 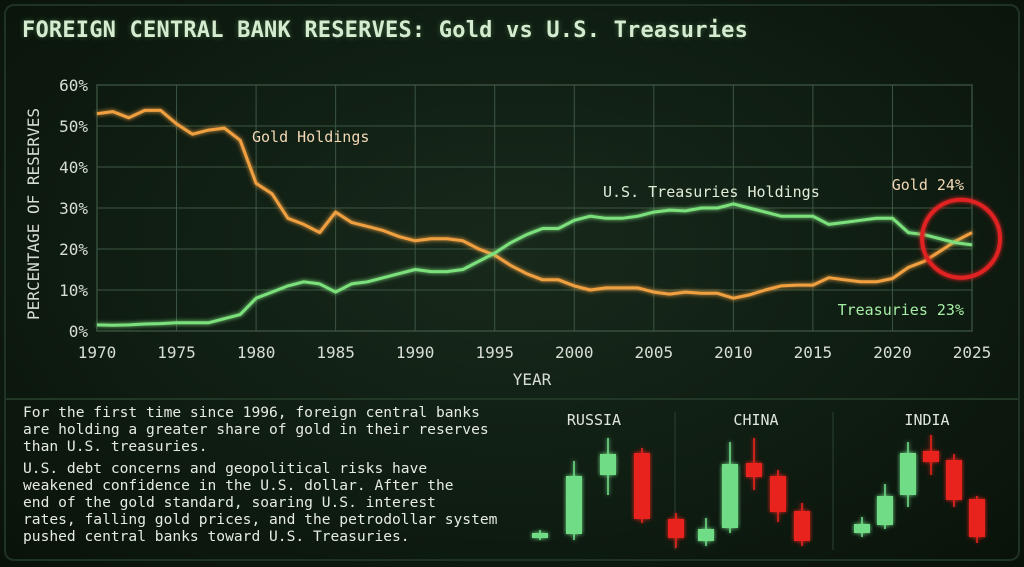 What do you see at coordinates (494, 352) in the screenshot?
I see `x-tick-label: 1995` at bounding box center [494, 352].